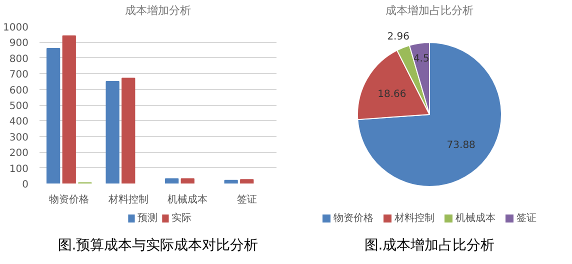 The image size is (572, 264). Describe the element at coordinates (430, 10) in the screenshot. I see `chart-title: 成本增加占比分析` at that location.